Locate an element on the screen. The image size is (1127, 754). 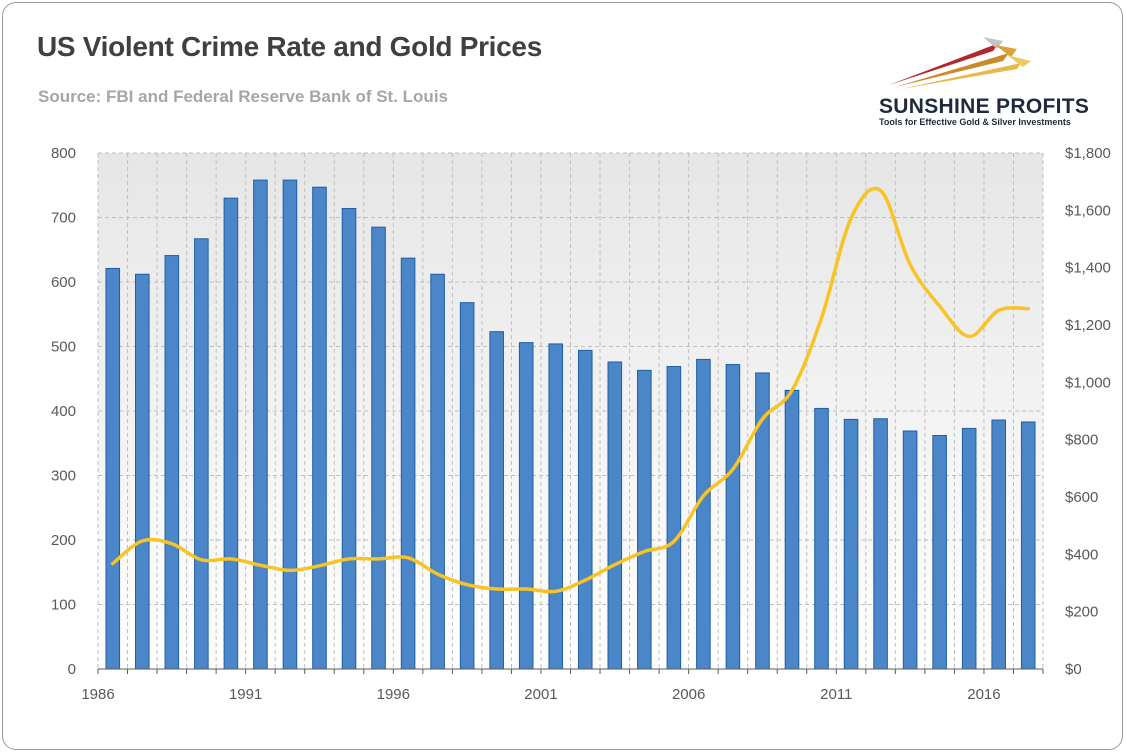
crime-bar-2001 is located at coordinates (556, 506).